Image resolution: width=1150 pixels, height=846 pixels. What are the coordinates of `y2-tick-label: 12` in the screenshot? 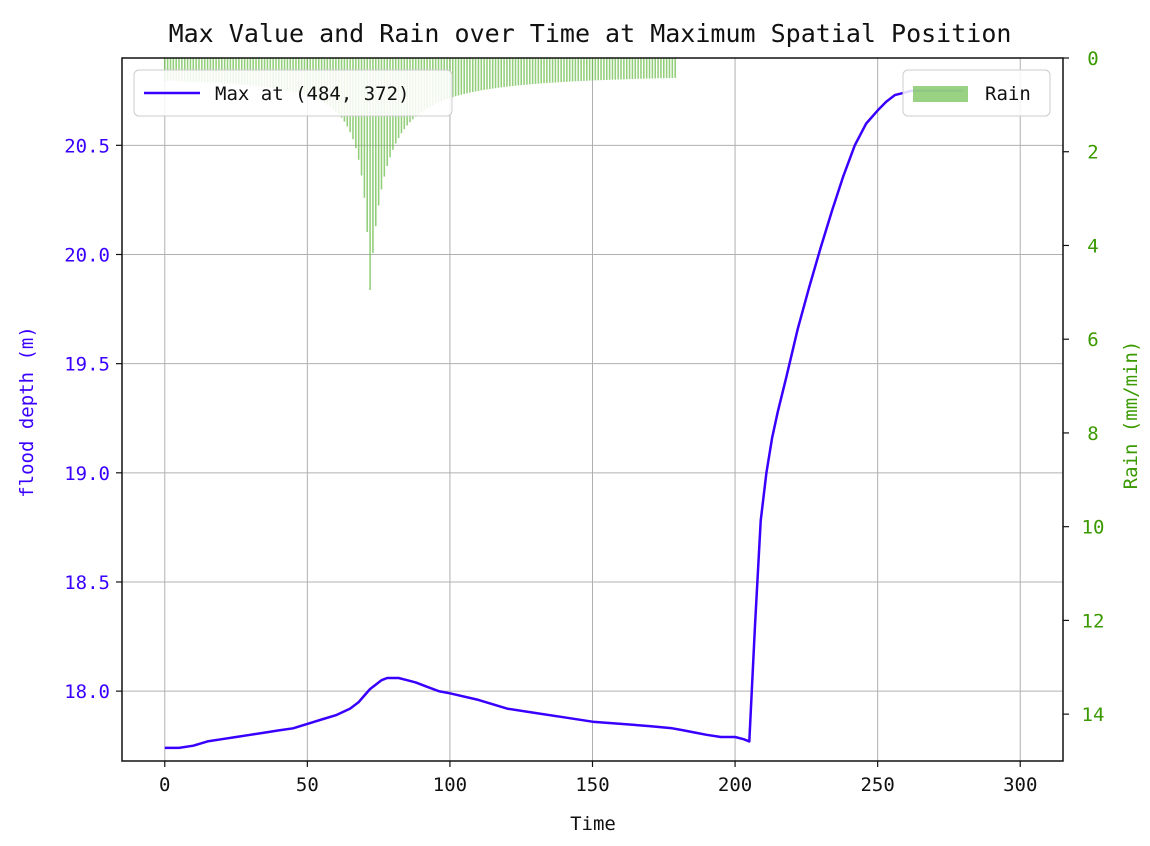 It's located at (1093, 621).